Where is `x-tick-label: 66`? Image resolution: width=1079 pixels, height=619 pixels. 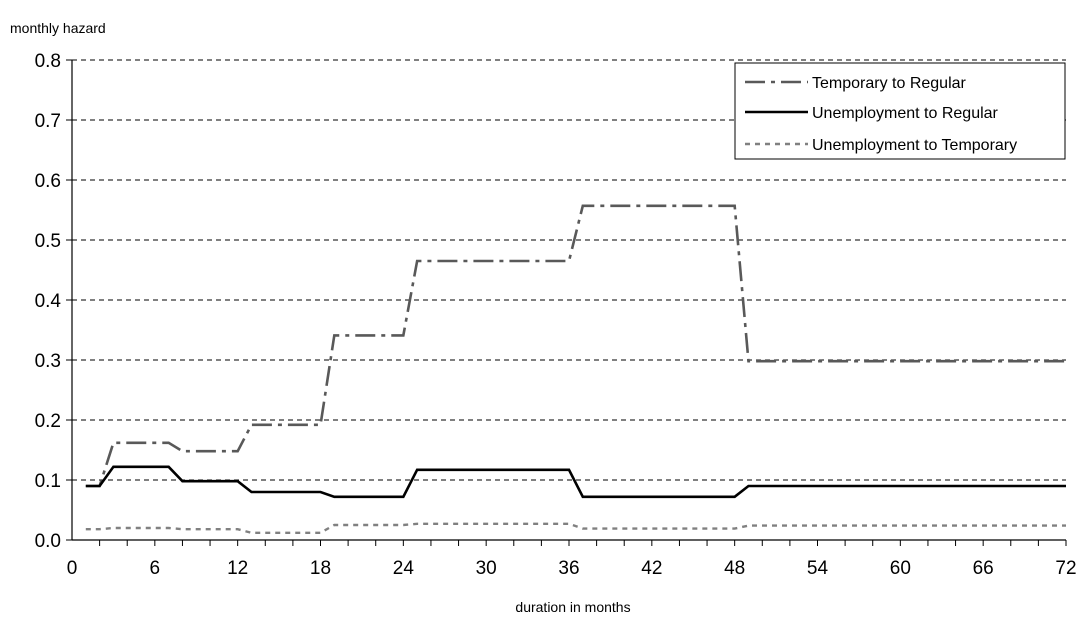
x-tick-label: 66 is located at coordinates (983, 568).